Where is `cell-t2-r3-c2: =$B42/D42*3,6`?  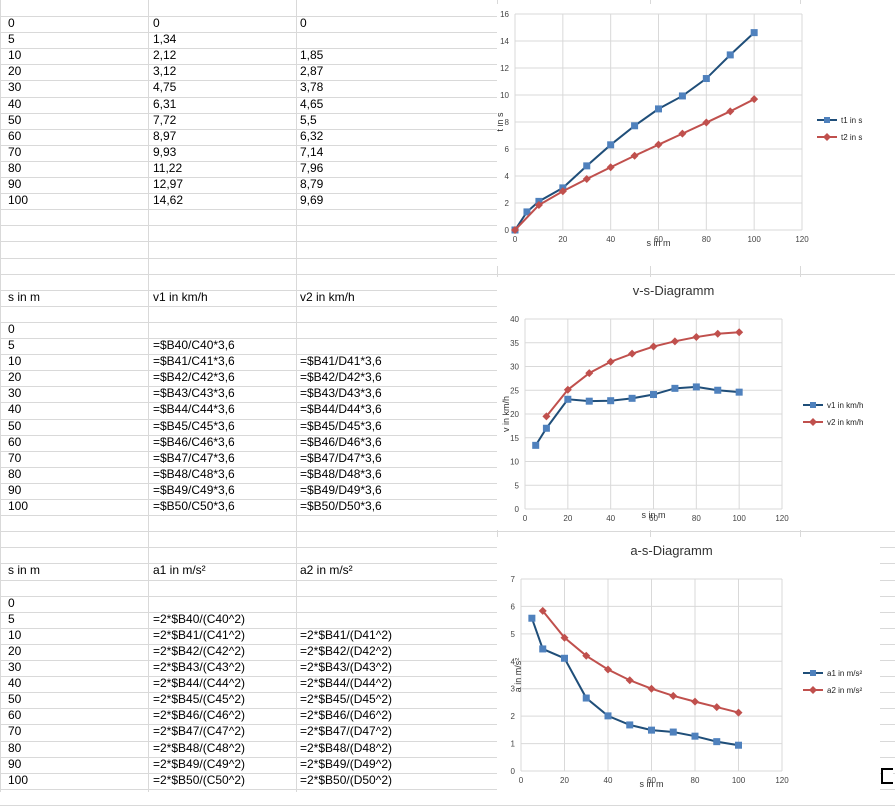
cell-t2-r3-c2: =$B42/D42*3,6 is located at coordinates (341, 377).